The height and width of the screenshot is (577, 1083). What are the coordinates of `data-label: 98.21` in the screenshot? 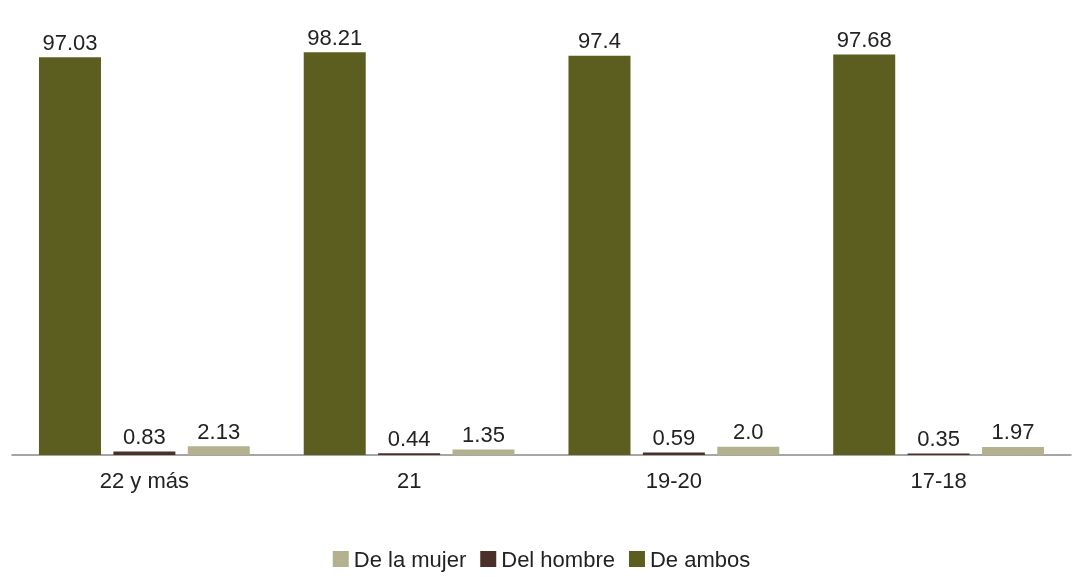 It's located at (335, 37).